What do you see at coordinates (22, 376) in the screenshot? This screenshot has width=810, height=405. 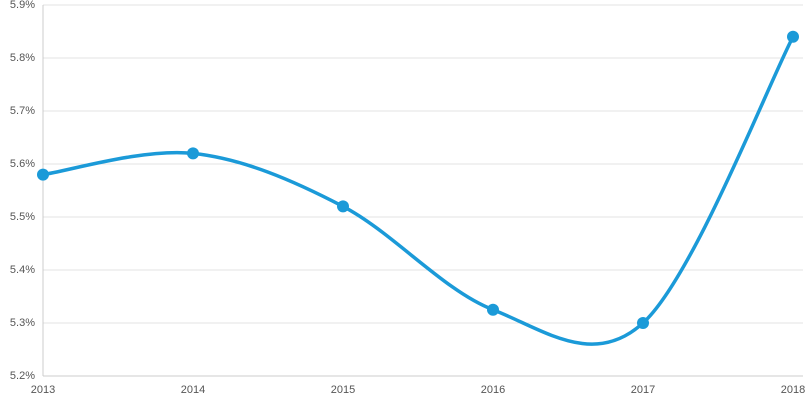 I see `y-tick-label: 5.2%` at bounding box center [22, 376].